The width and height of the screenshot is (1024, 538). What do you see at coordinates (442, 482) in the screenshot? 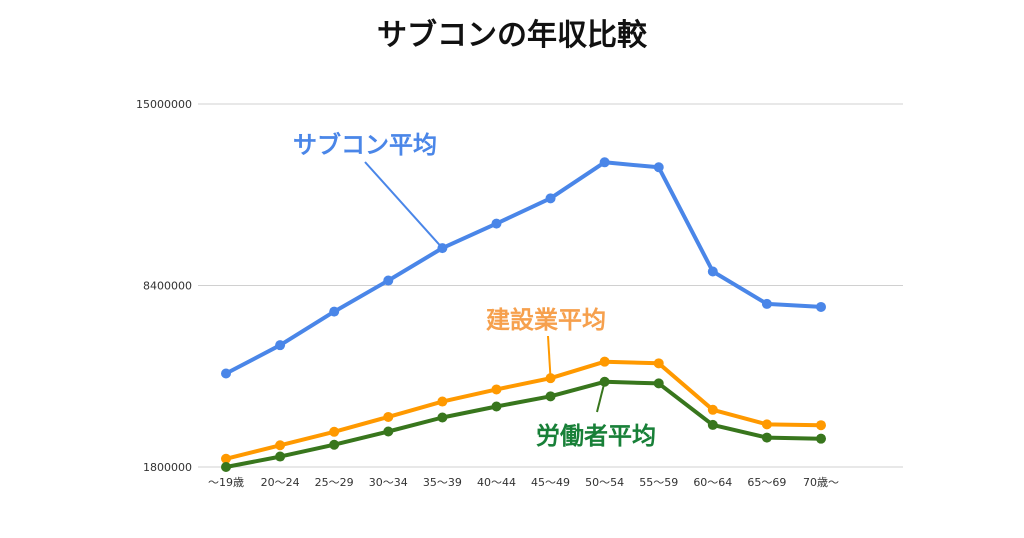
I see `x-tick-label: 35〜39` at bounding box center [442, 482].